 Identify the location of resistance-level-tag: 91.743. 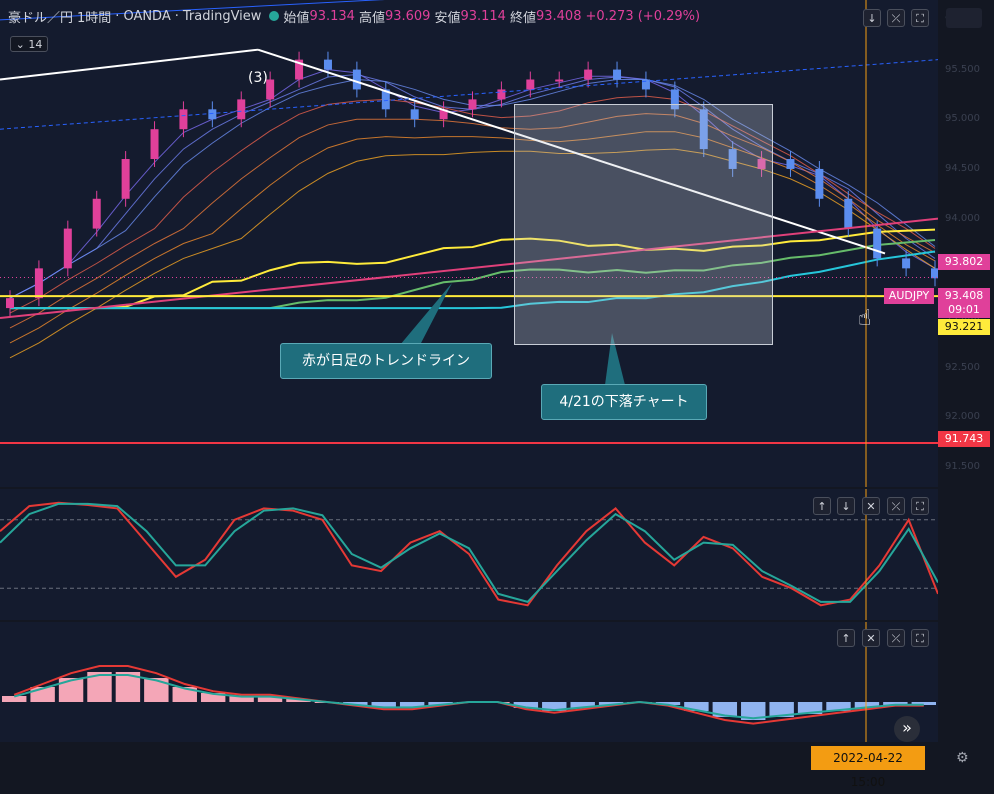
(964, 439).